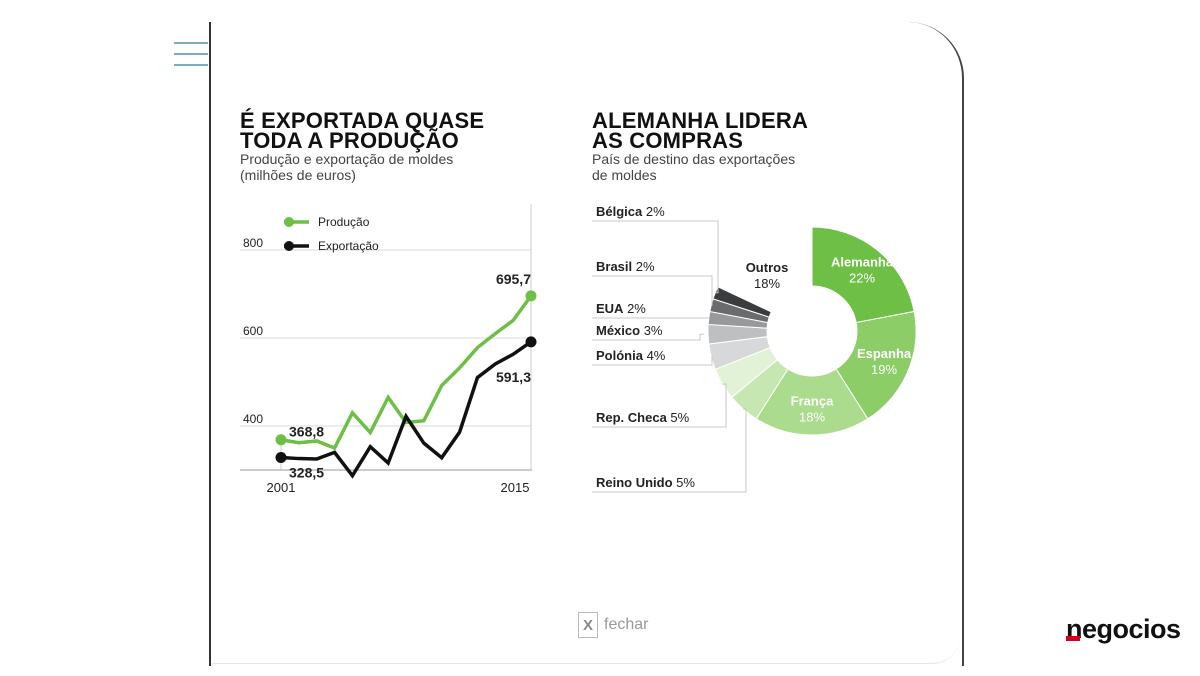  I want to click on slice-category-label: Outros, so click(767, 267).